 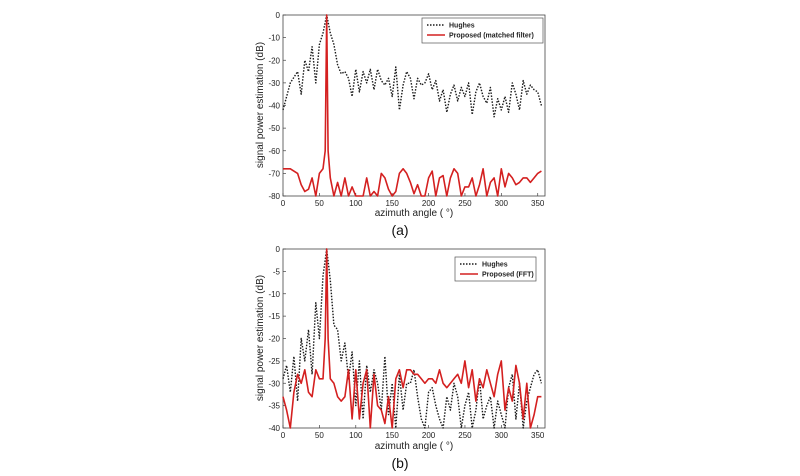 I want to click on y-tick-label: -60, so click(x=274, y=151).